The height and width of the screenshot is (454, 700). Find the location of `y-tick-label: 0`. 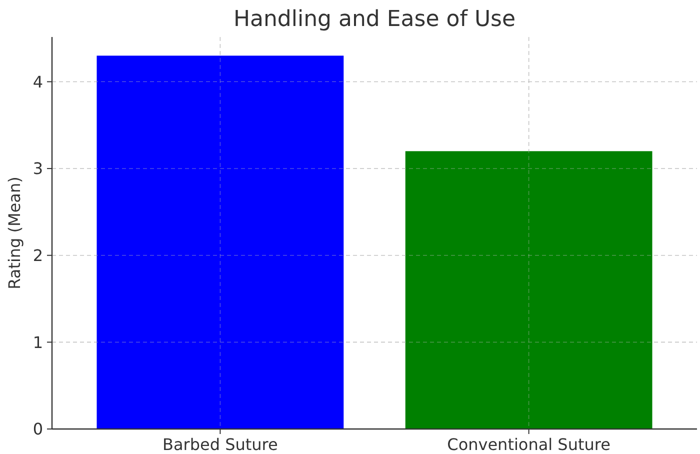

y-tick-label: 0 is located at coordinates (37, 429).